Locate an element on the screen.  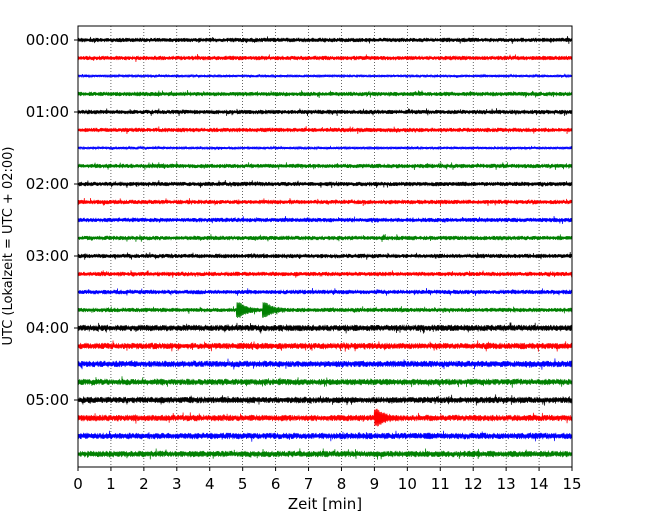
y-tick-label: 04:00 is located at coordinates (47, 328).